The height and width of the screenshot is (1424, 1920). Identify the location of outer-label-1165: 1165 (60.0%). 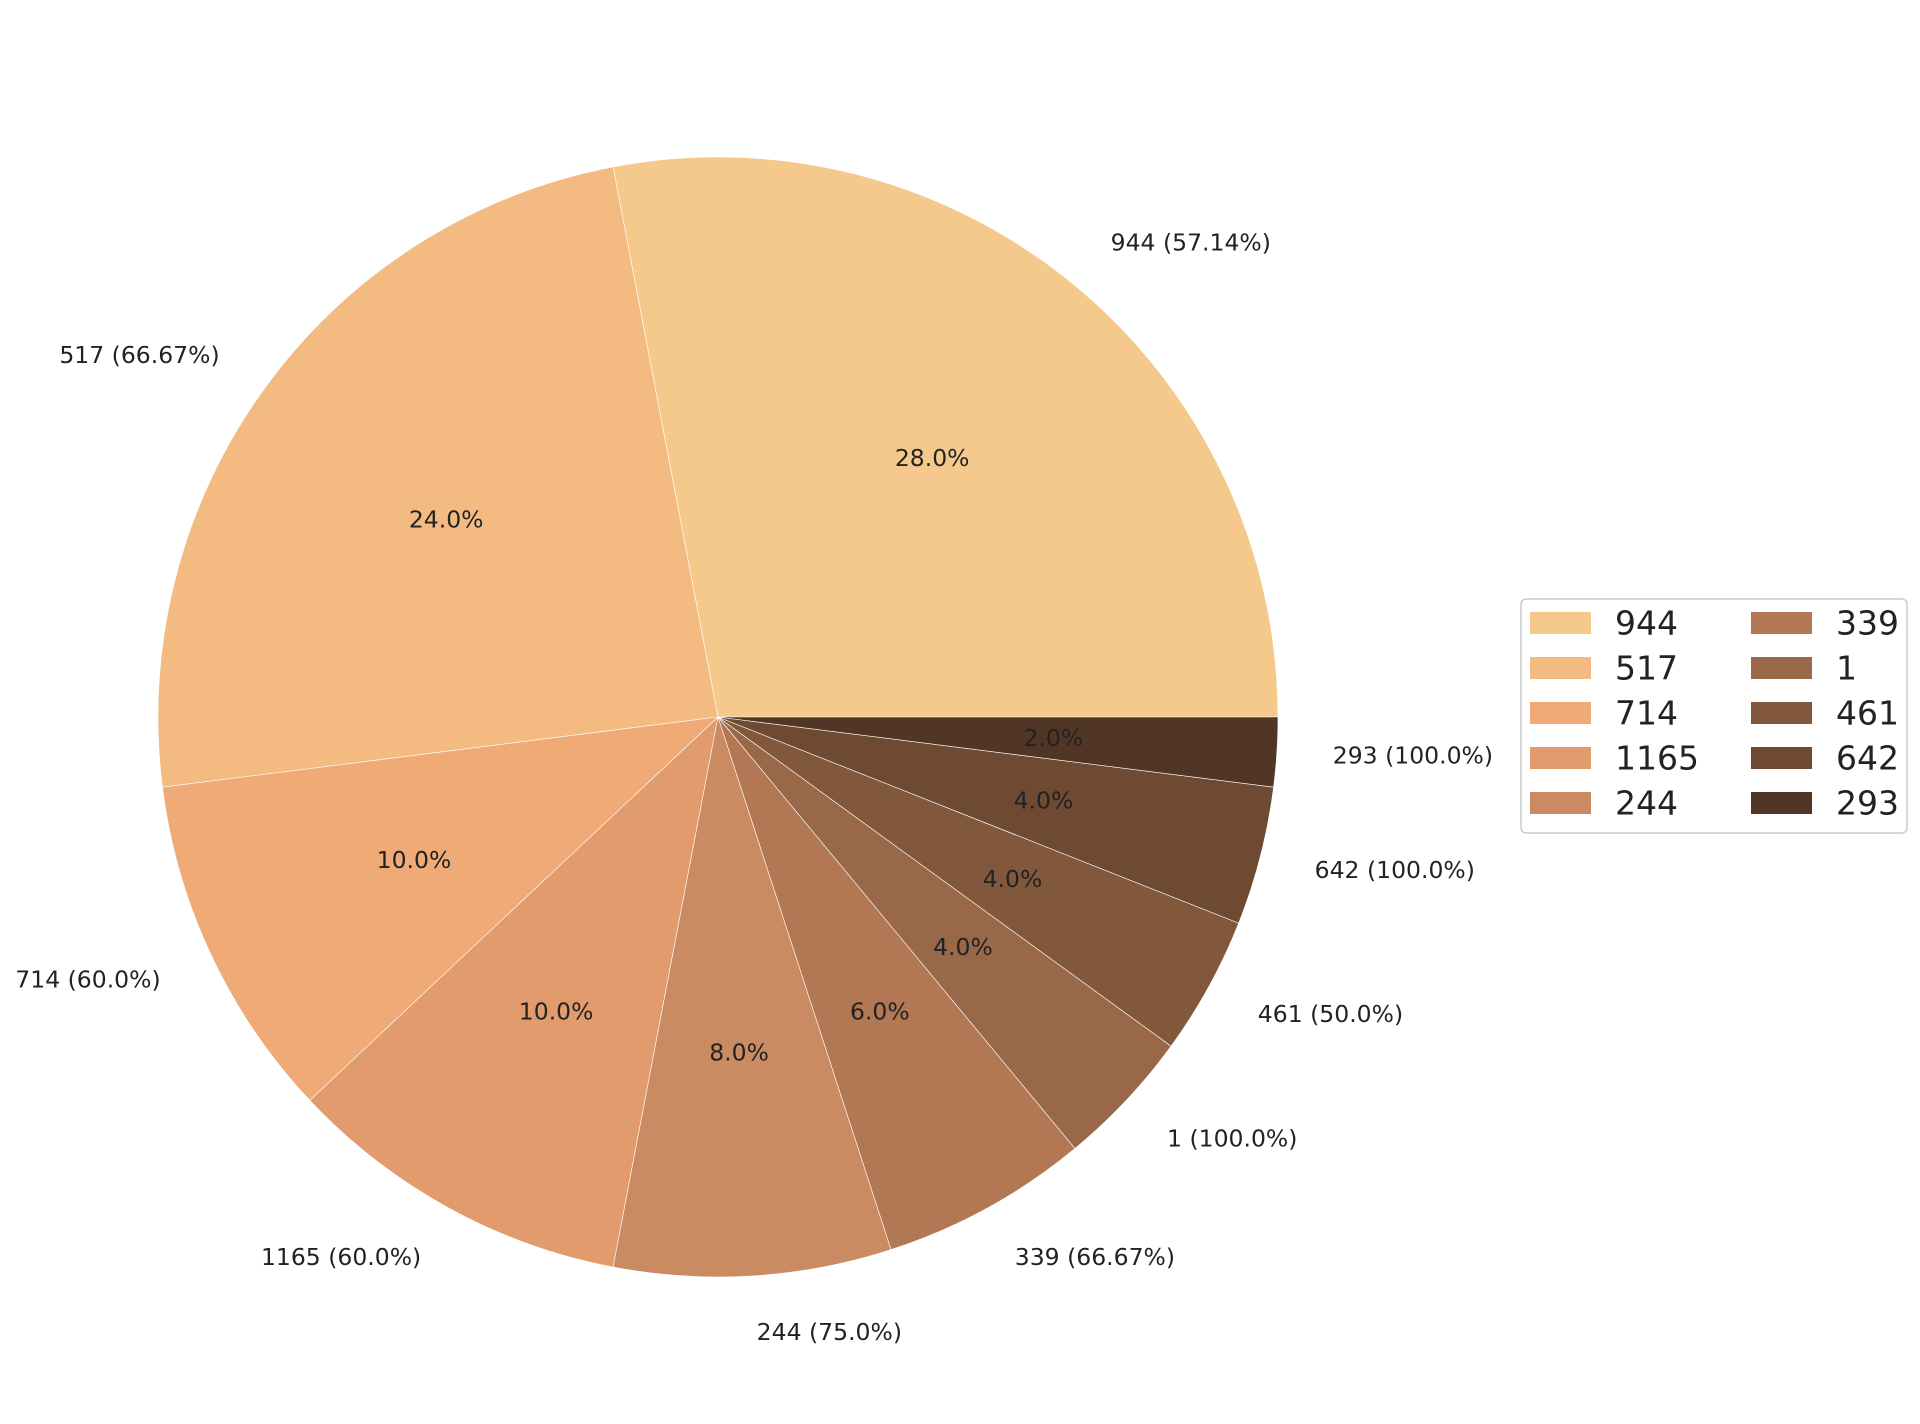
(341, 1257).